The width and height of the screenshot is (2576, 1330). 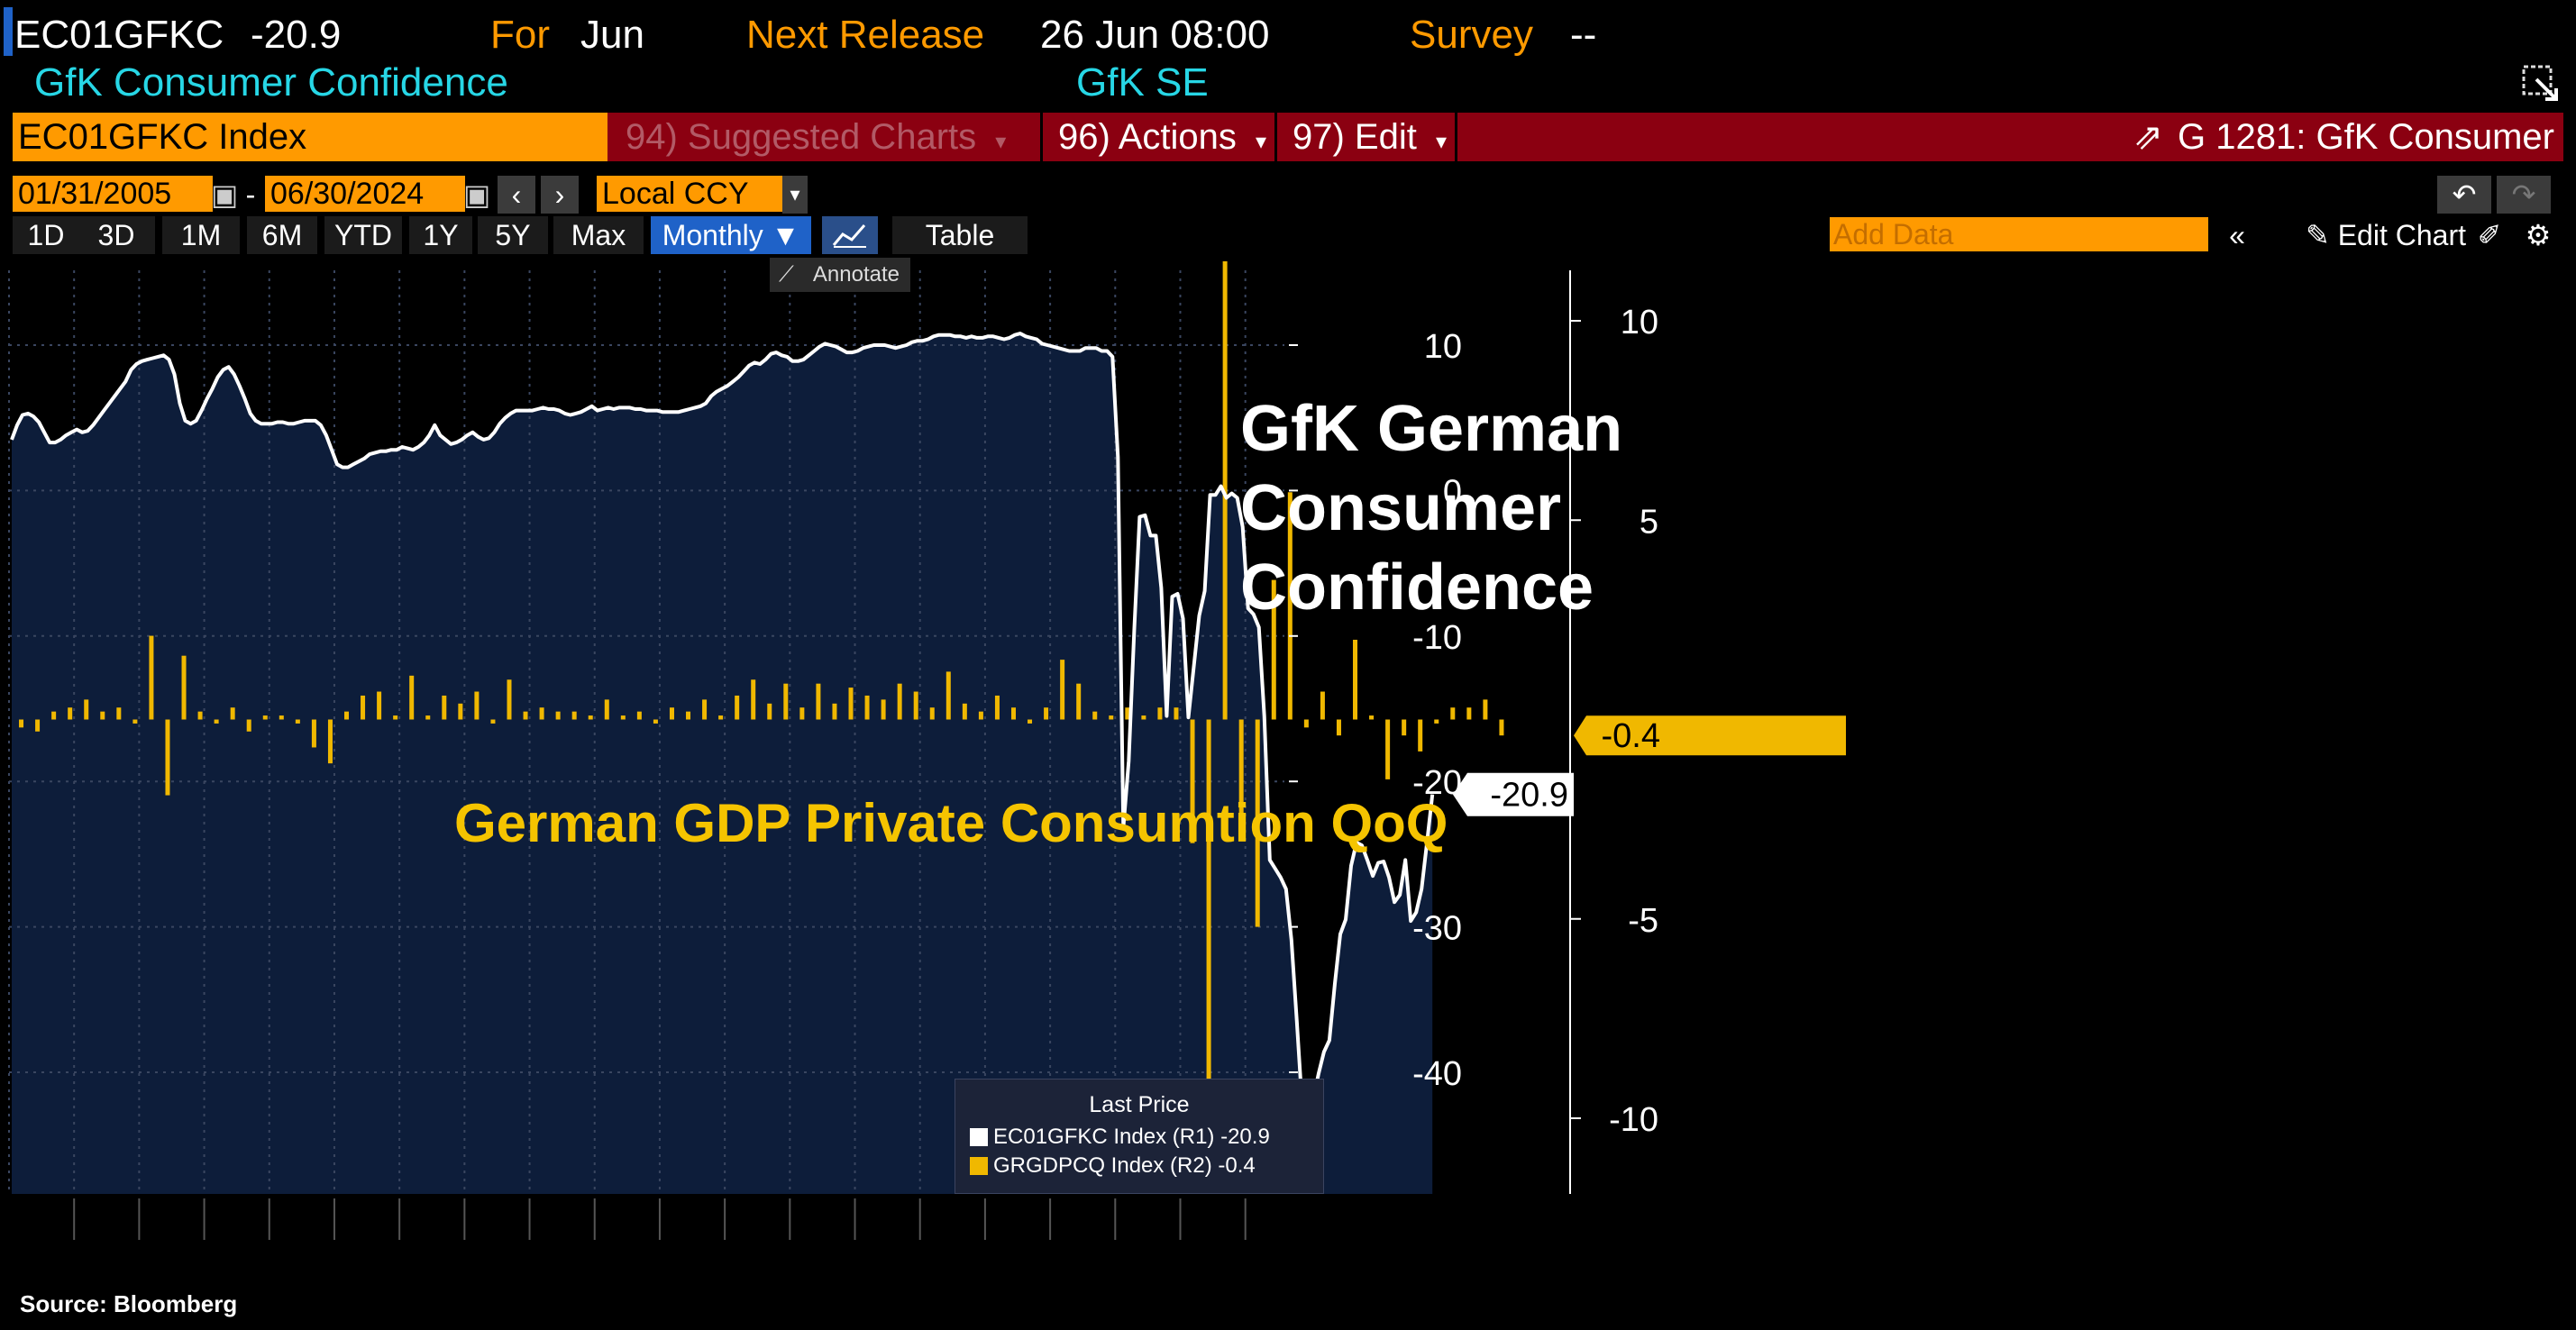 I want to click on legend-label-gdp: GRGDPCQ Index (R2) -0.4, so click(x=1124, y=1165).